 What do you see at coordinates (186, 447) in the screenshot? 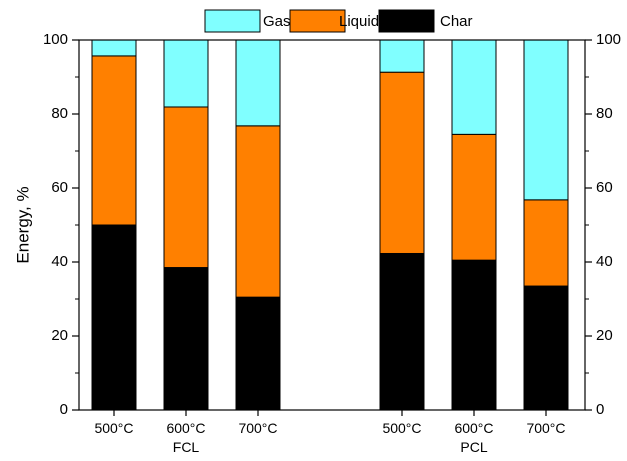
I see `group-label-fcl: FCL` at bounding box center [186, 447].